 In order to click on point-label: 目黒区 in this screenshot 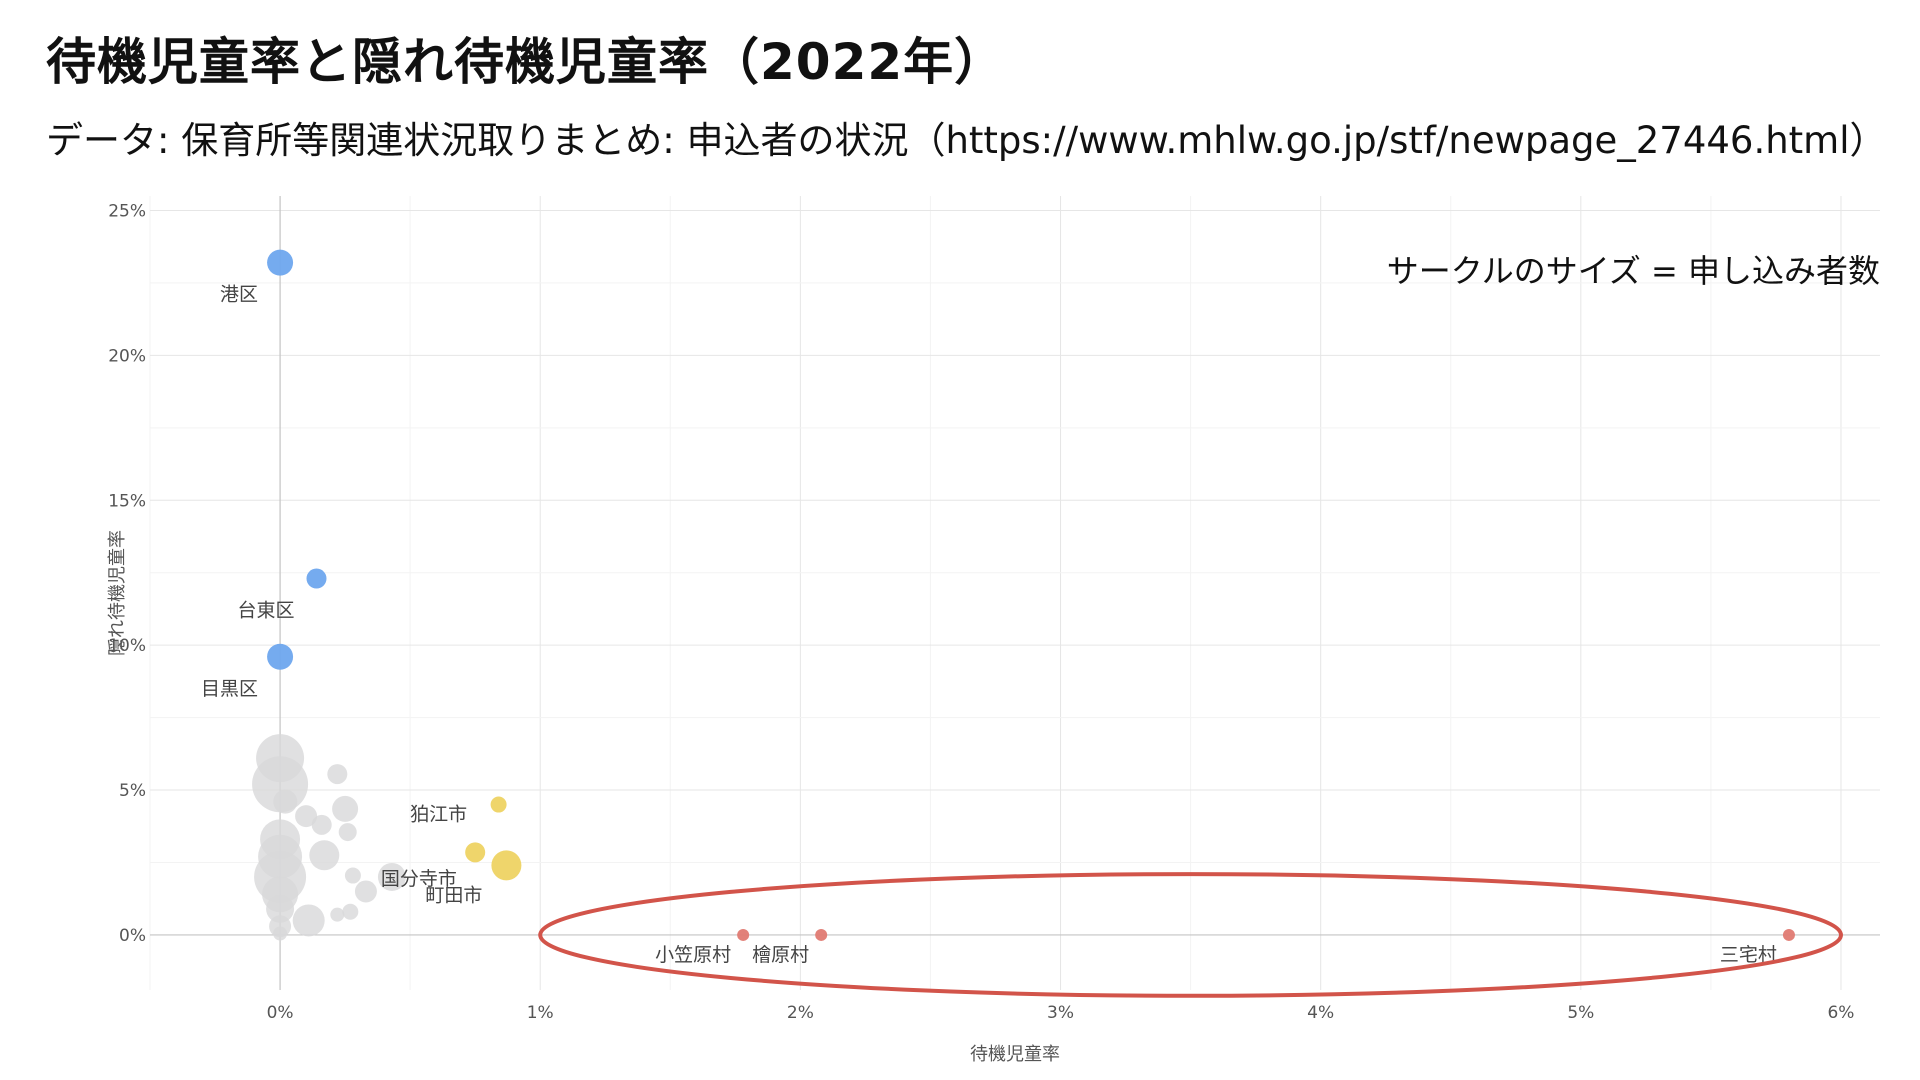, I will do `click(229, 689)`.